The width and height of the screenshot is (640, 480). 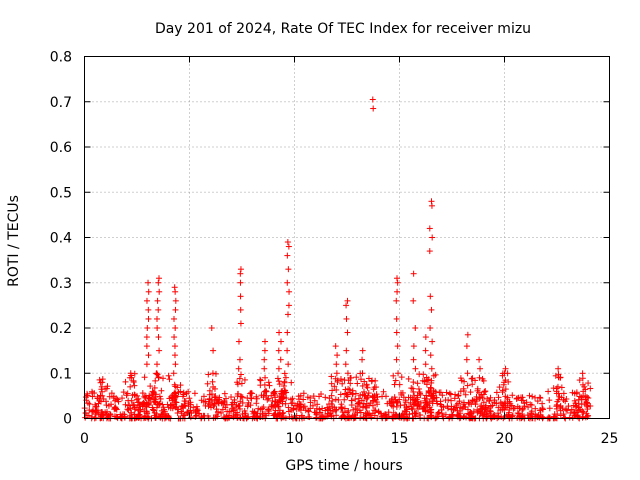 What do you see at coordinates (400, 439) in the screenshot?
I see `x-tick-label: 15` at bounding box center [400, 439].